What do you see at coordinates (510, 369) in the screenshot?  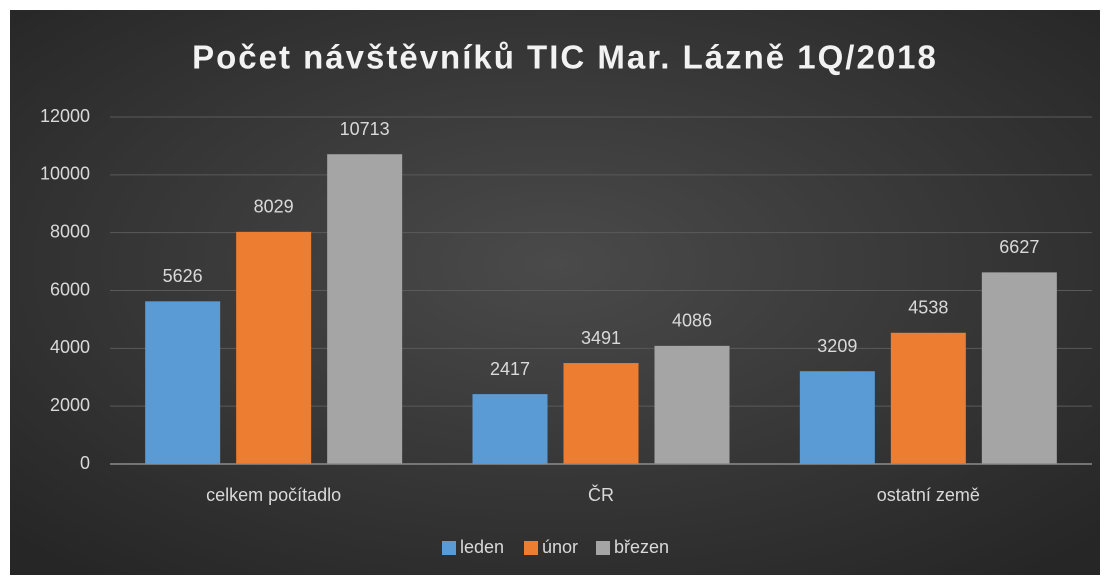 I see `data-label: 2417` at bounding box center [510, 369].